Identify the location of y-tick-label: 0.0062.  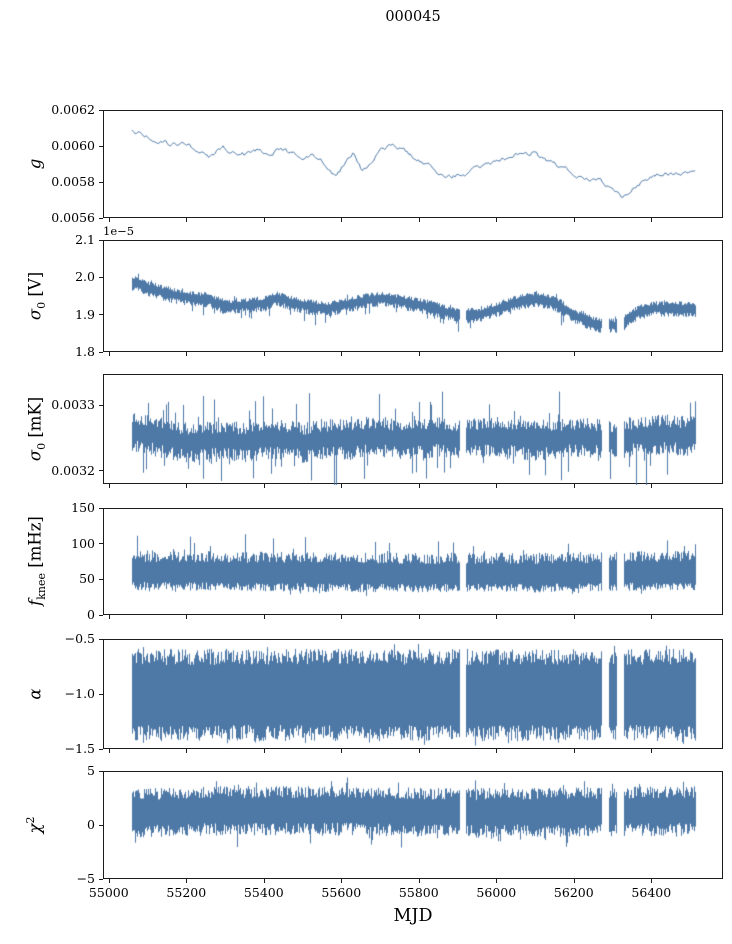
(73, 109).